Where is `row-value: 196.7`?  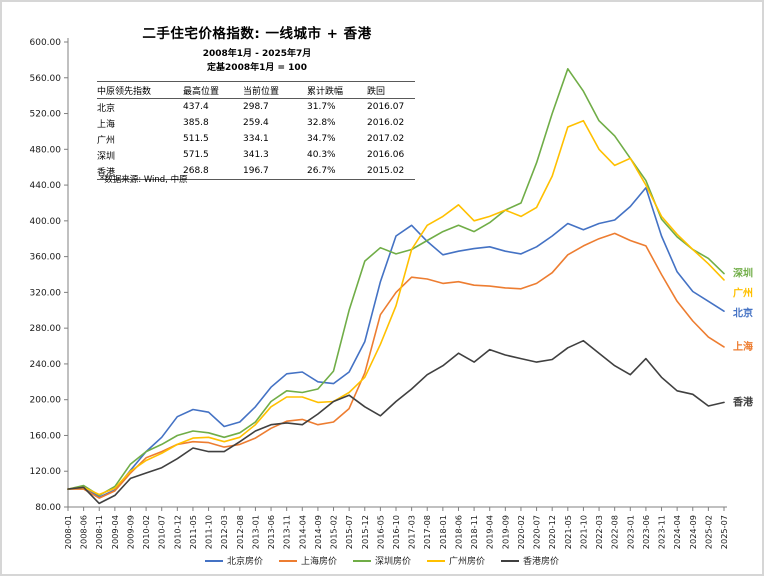 row-value: 196.7 is located at coordinates (256, 171).